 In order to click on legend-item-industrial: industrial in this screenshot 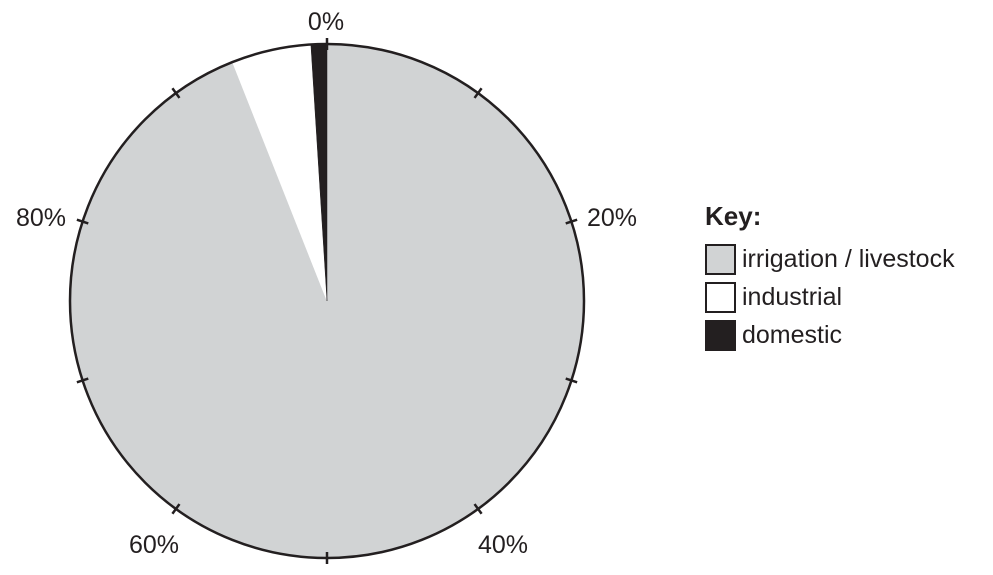, I will do `click(830, 297)`.